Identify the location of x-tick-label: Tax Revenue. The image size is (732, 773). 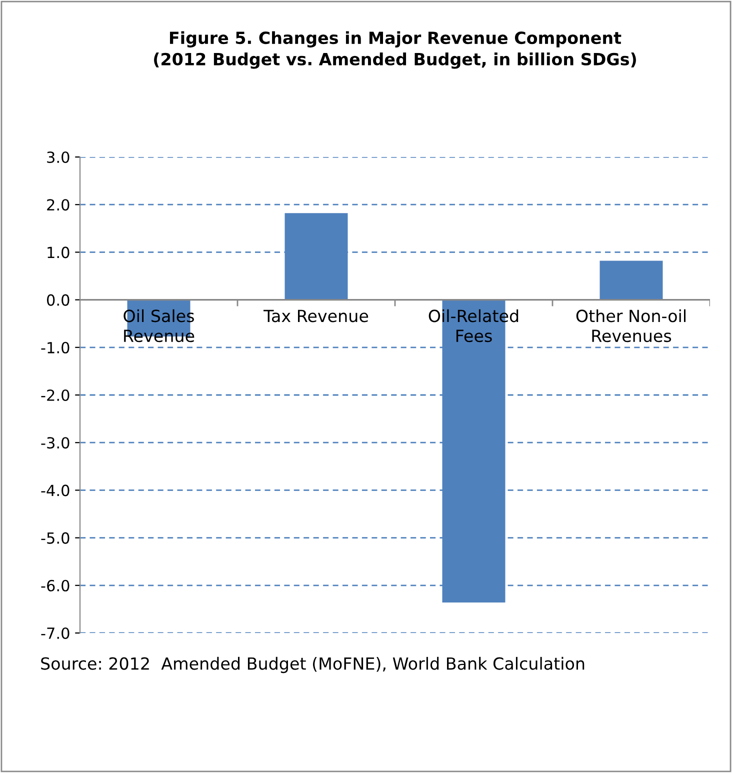
(316, 316).